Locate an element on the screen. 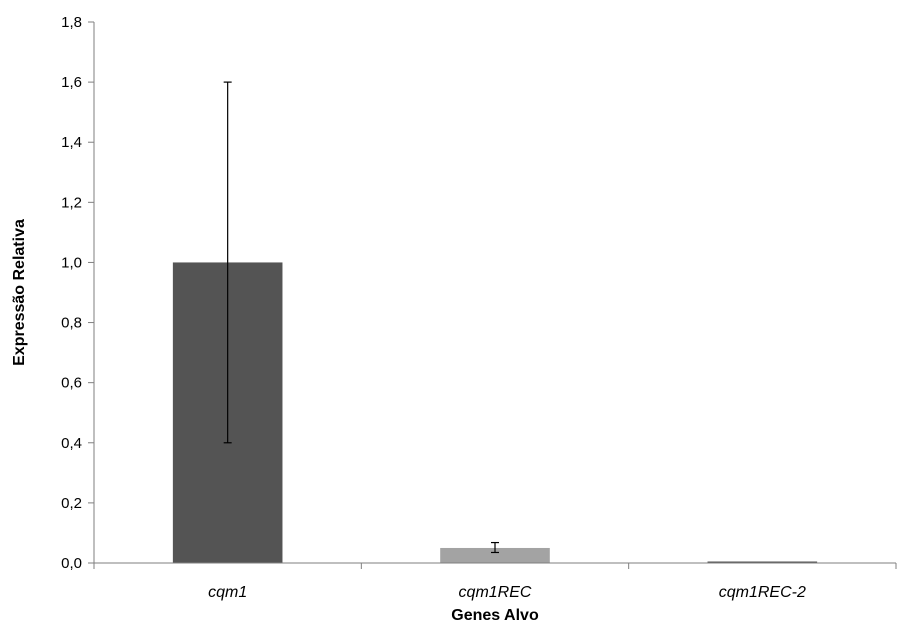 This screenshot has height=627, width=897. y-axis-title: Expressão Relativa is located at coordinates (19, 292).